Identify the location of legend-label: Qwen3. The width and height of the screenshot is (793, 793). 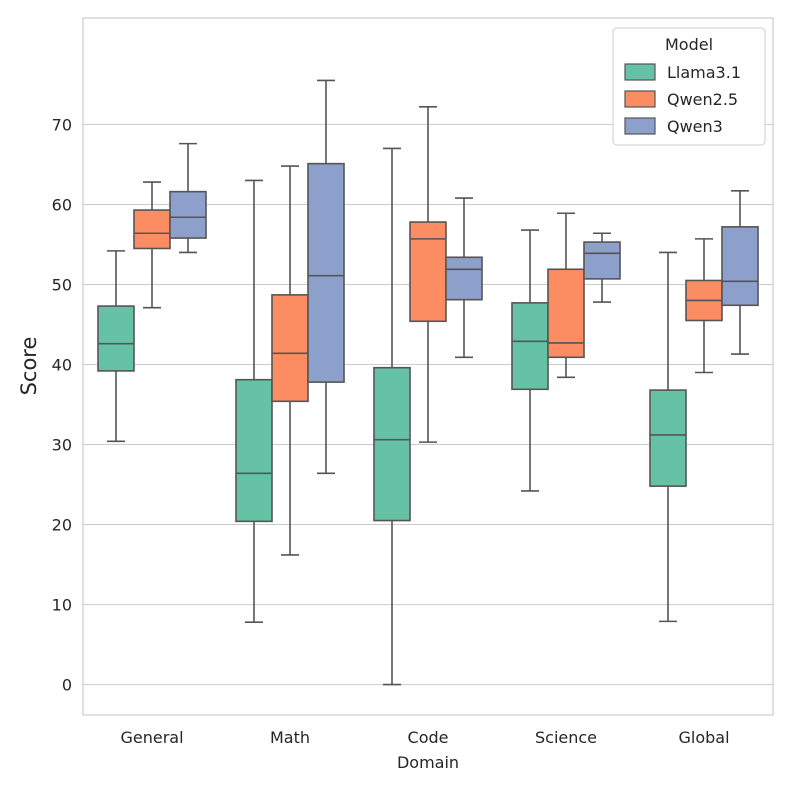
(695, 126).